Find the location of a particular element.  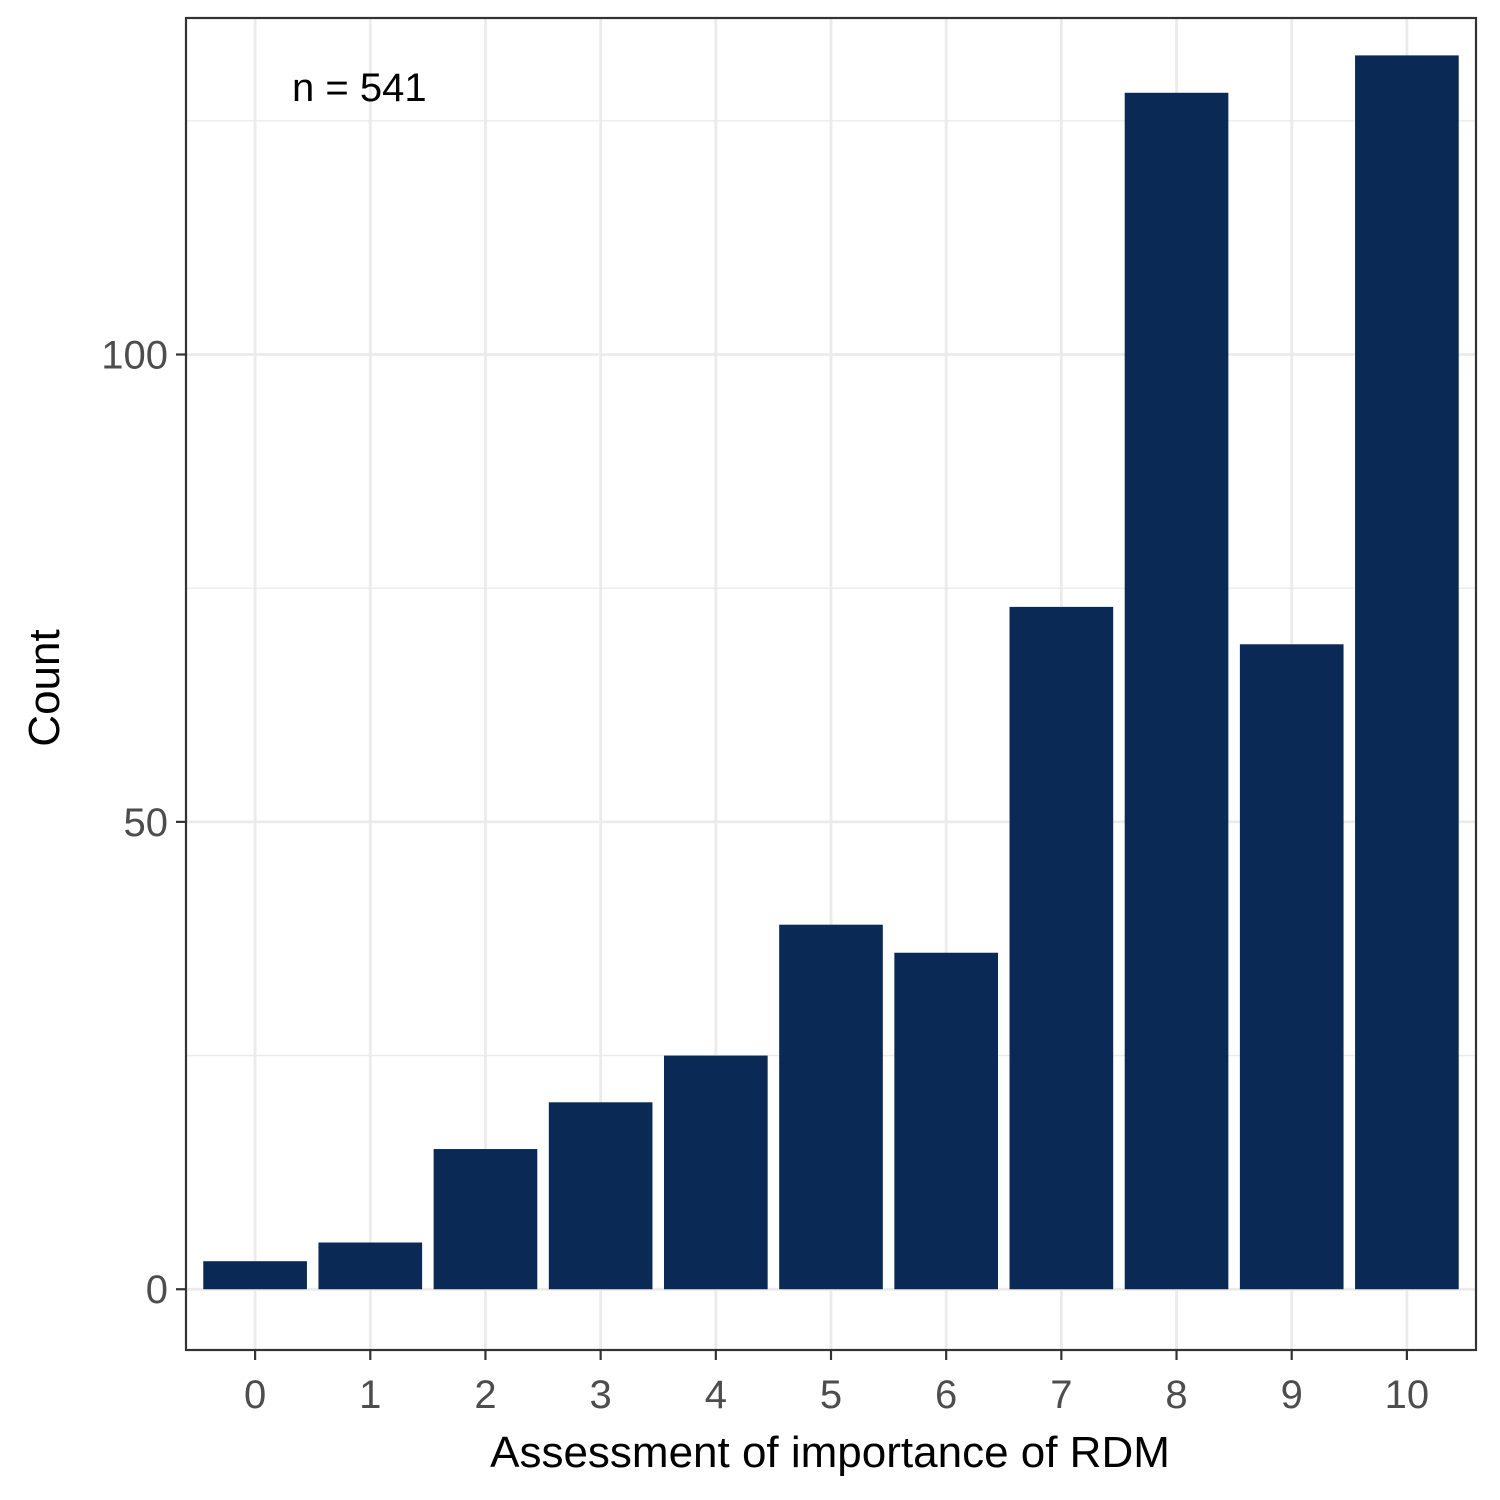

x-tick-label: 8 is located at coordinates (1176, 1395).